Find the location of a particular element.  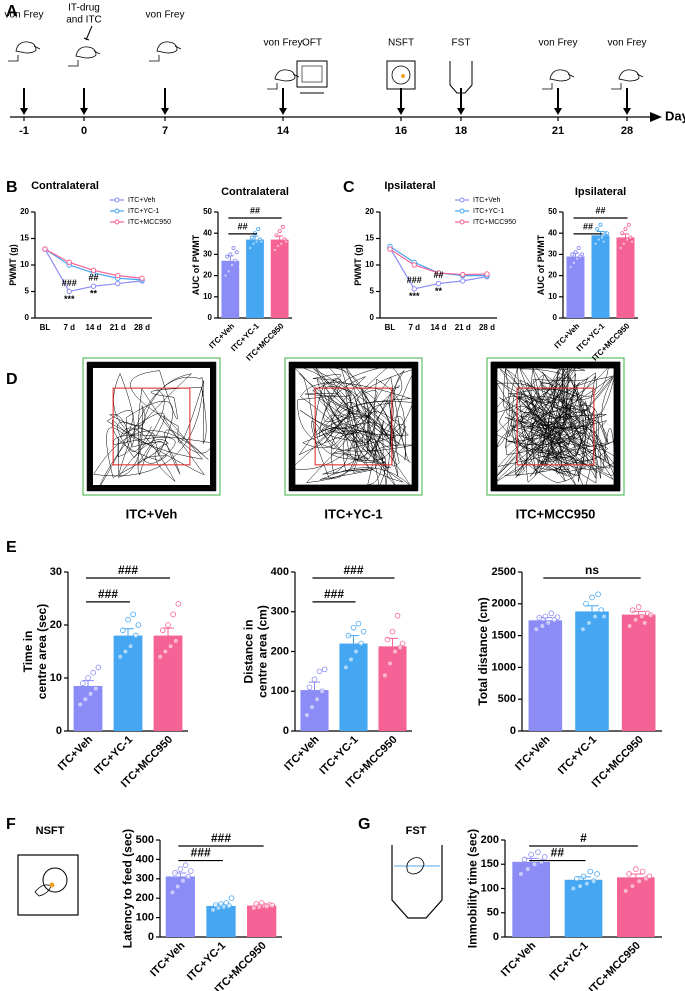

chart-title: Contralateral is located at coordinates (255, 192).